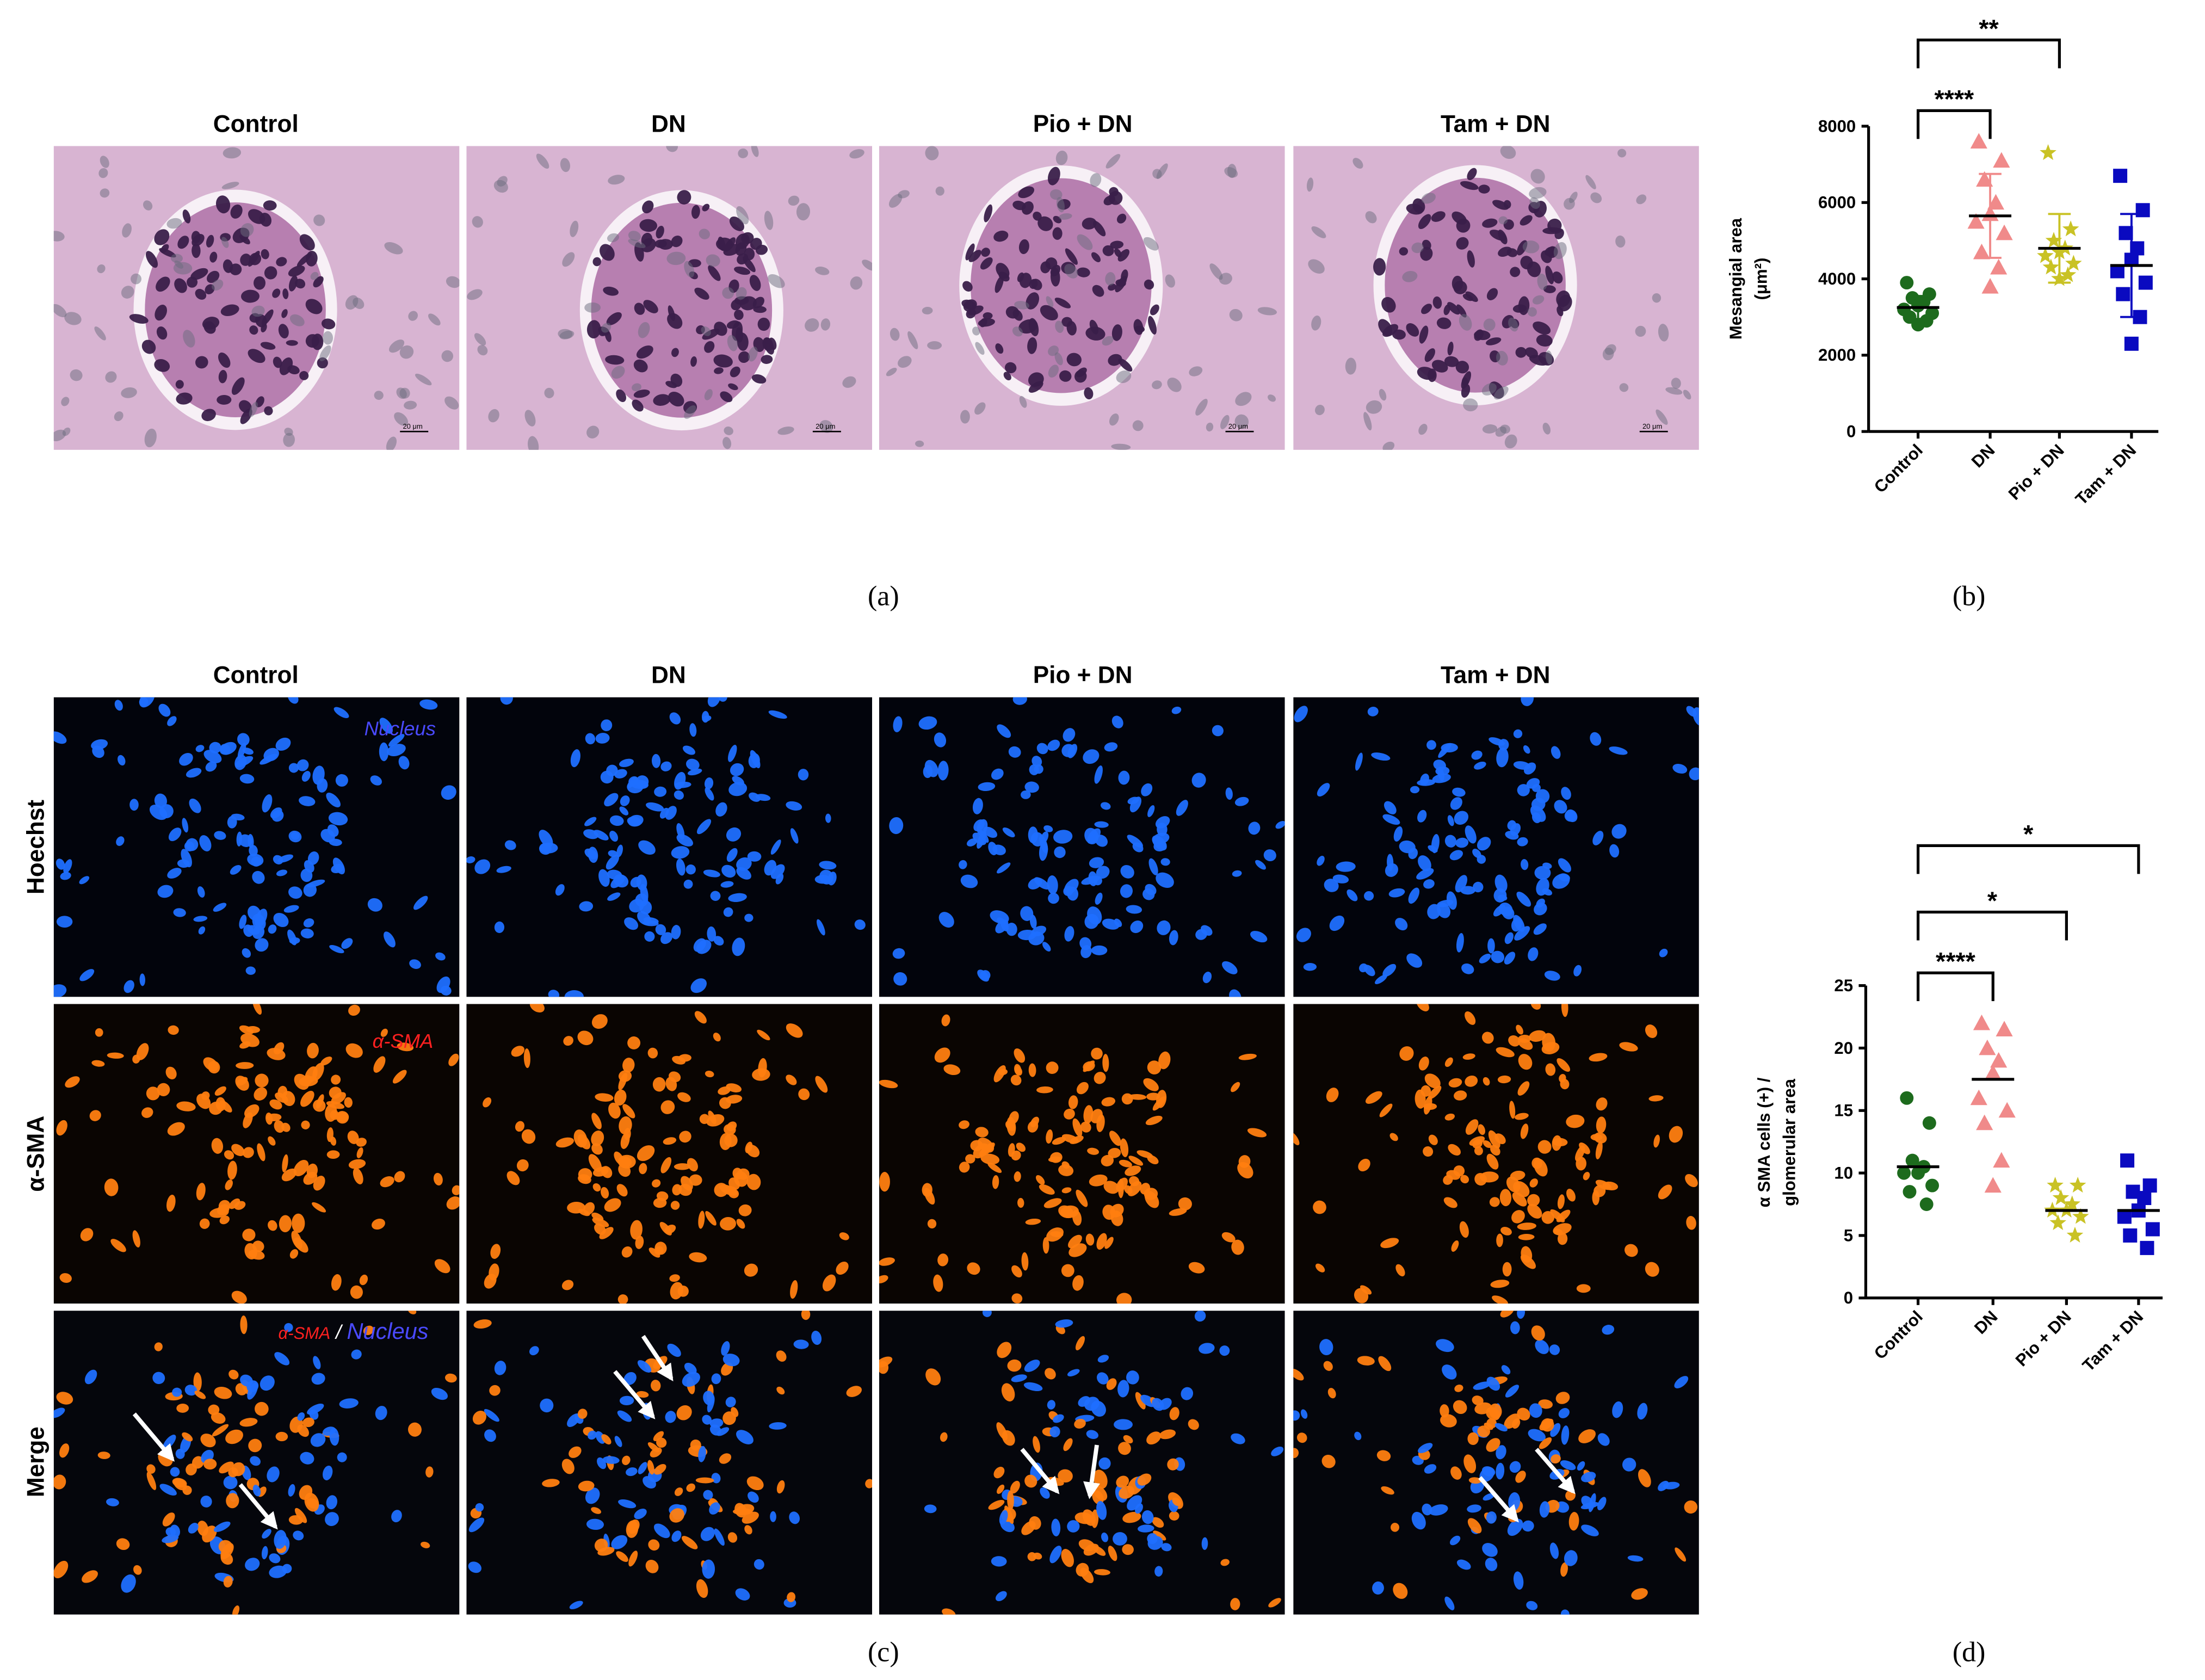  I want to click on micrograph, so click(669, 1463).